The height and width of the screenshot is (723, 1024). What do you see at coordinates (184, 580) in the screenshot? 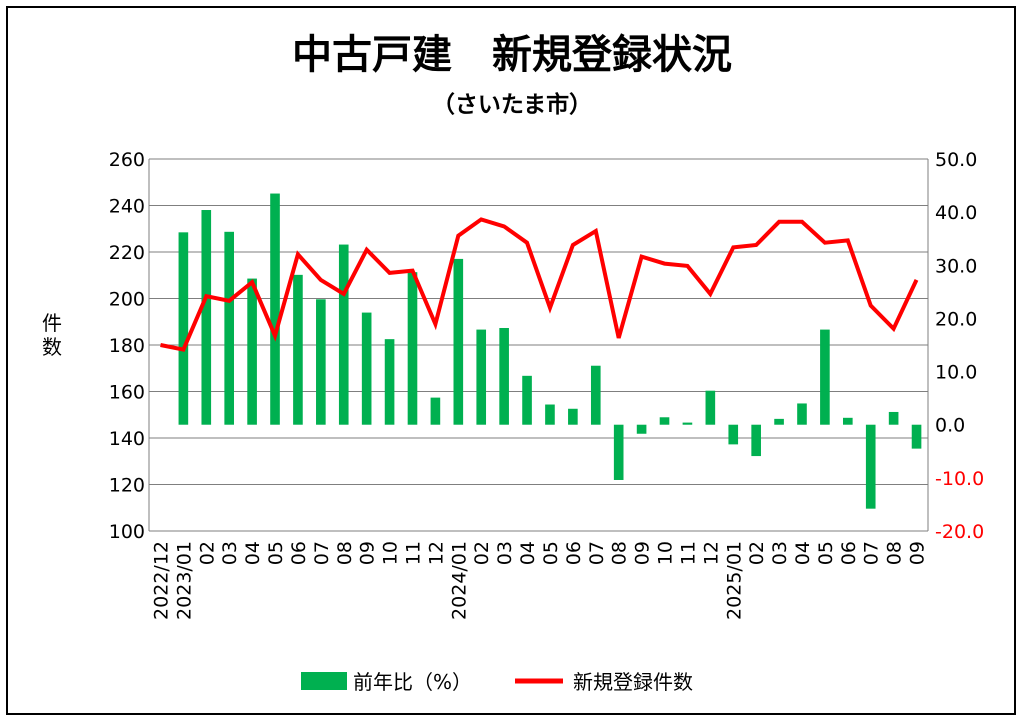
I see `x-tick-label: 2023/01` at bounding box center [184, 580].